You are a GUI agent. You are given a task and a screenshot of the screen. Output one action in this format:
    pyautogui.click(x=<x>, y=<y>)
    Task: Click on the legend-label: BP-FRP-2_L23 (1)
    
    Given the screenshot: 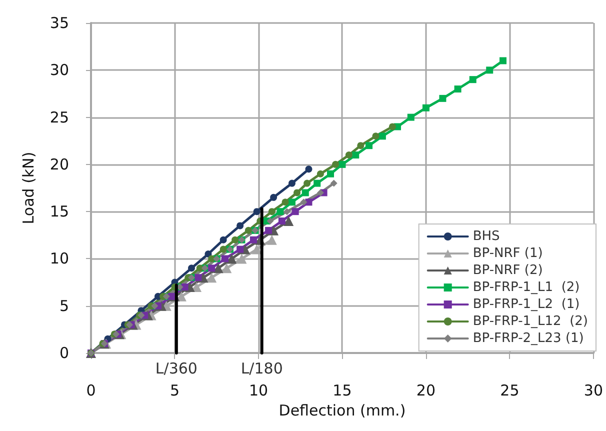 What is the action you would take?
    pyautogui.click(x=528, y=338)
    